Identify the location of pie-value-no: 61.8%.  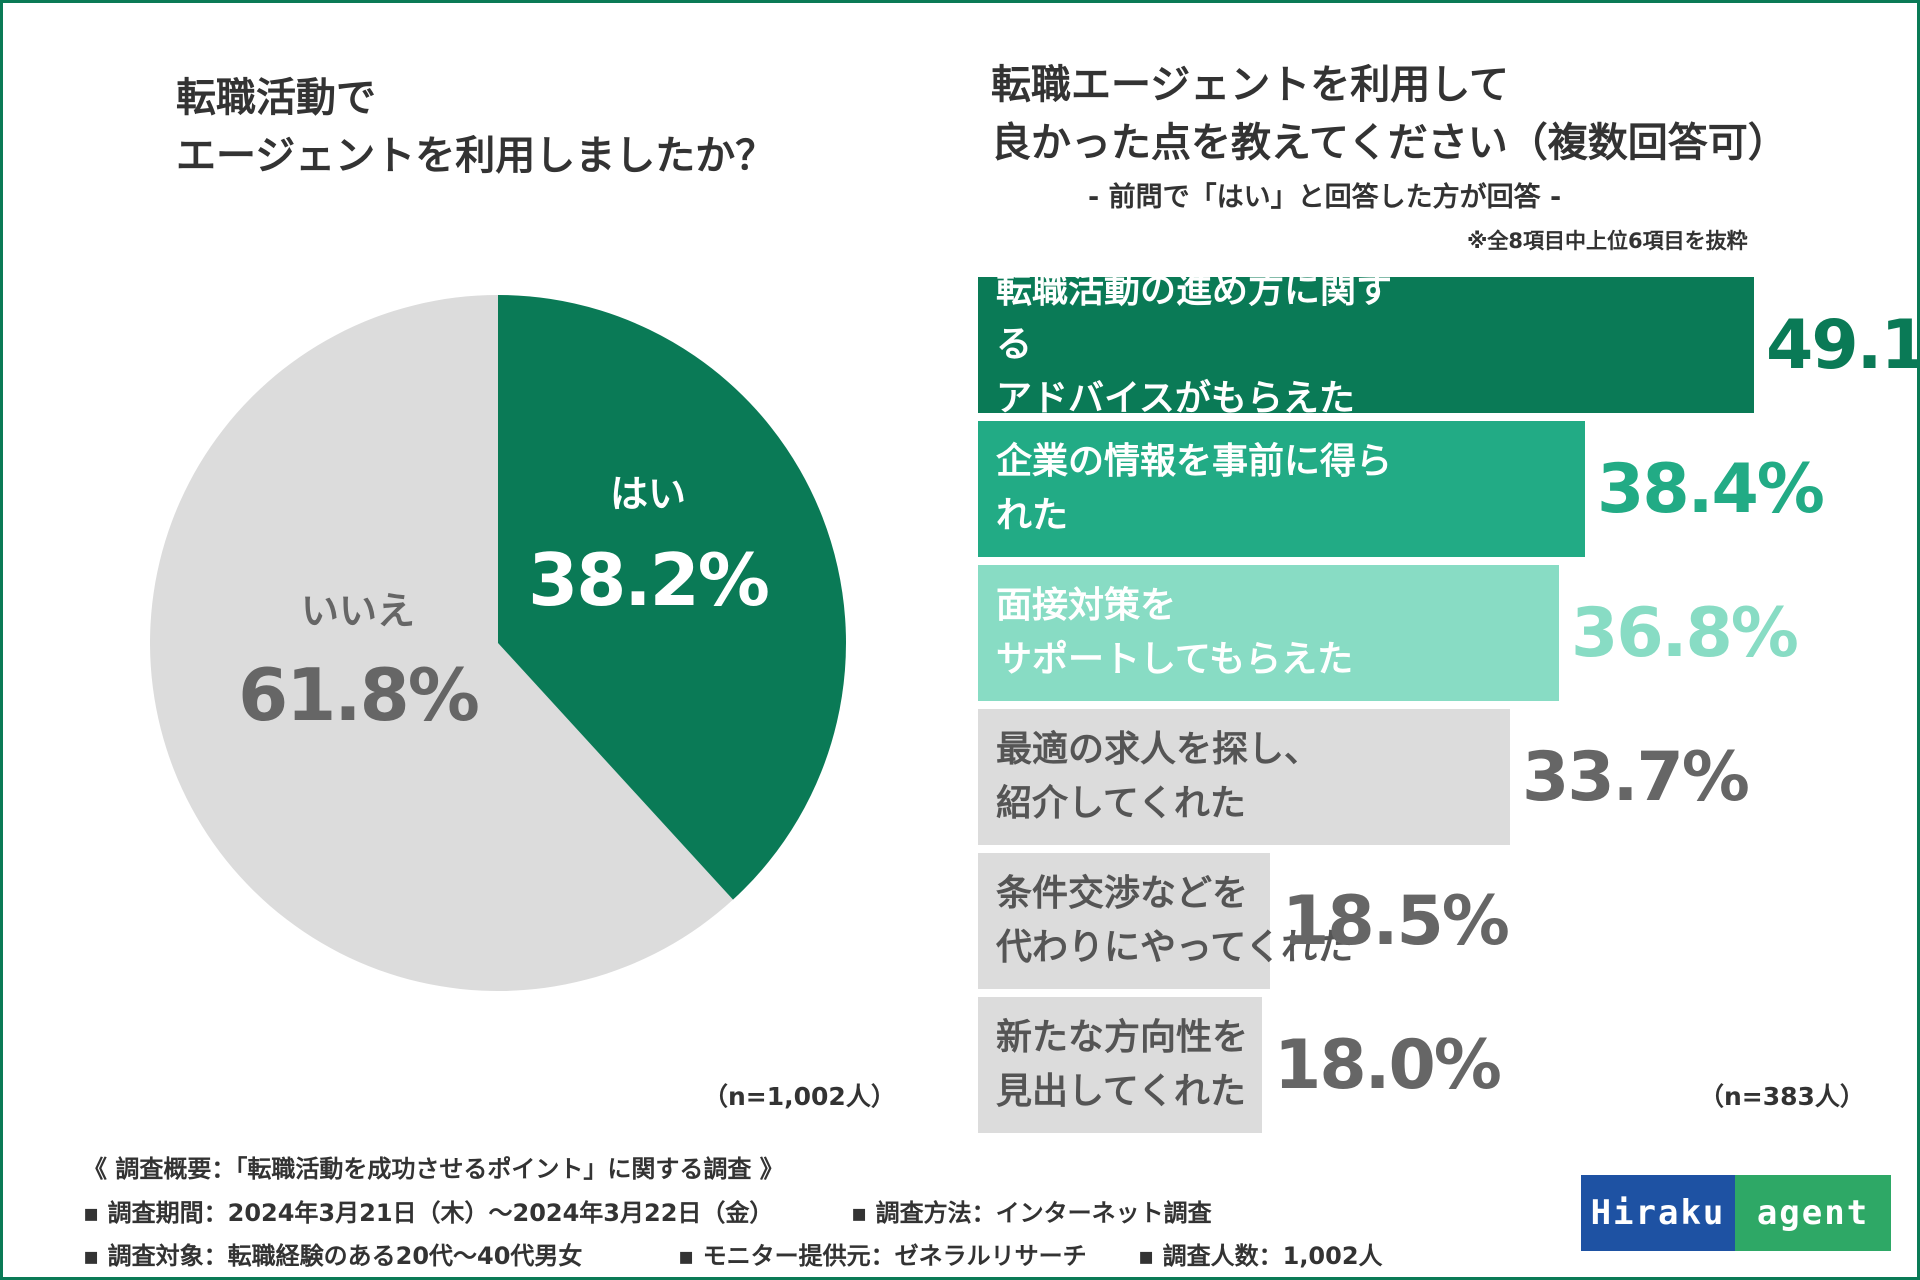
(359, 695).